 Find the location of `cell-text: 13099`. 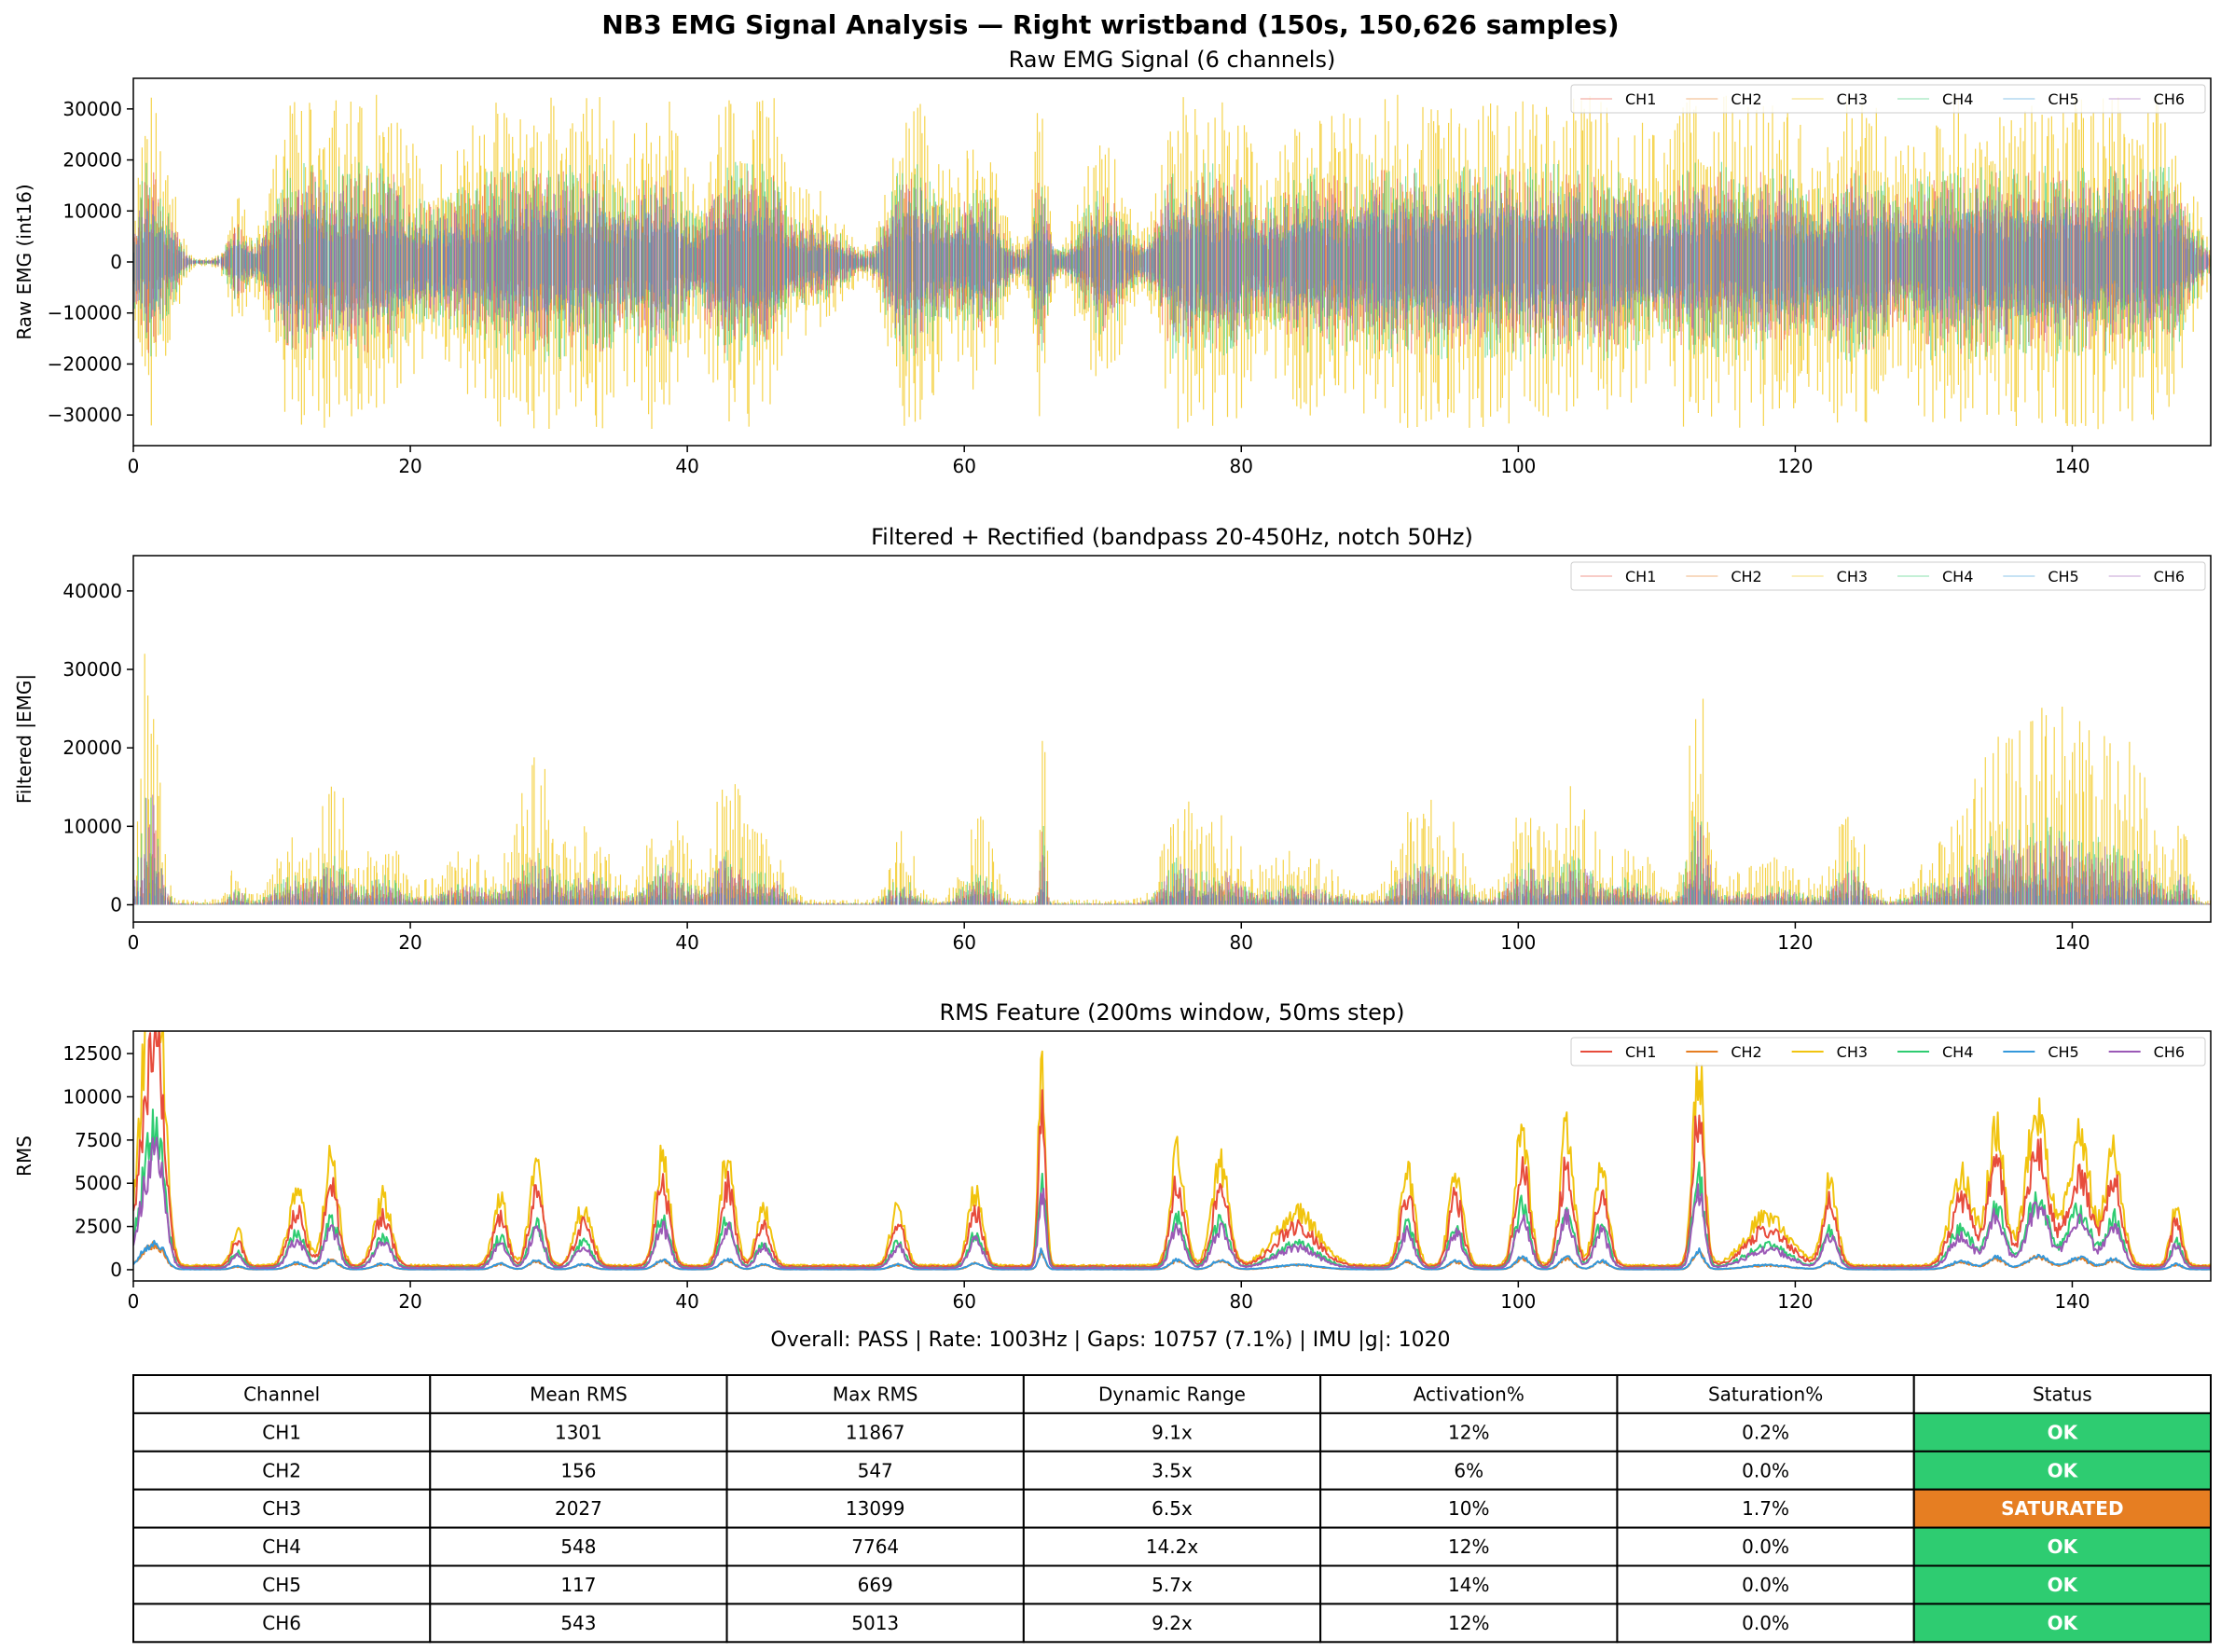

cell-text: 13099 is located at coordinates (875, 1509).